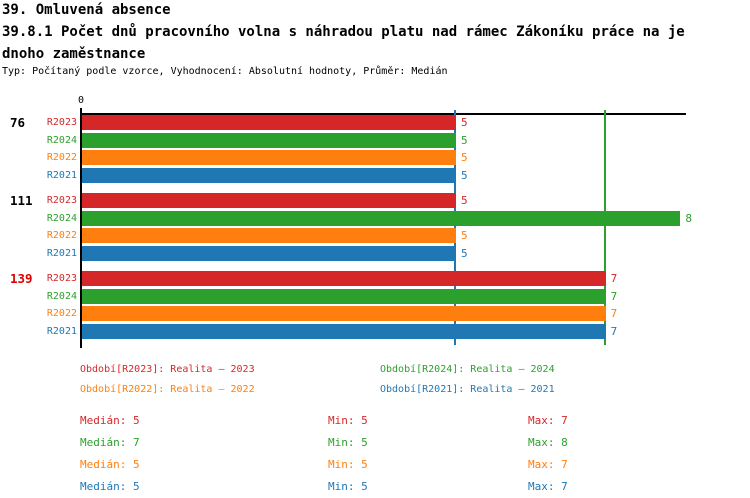 This screenshot has width=750, height=498. I want to click on legend-item-r2024: Období[R2024]: Realita – 2024, so click(467, 369).